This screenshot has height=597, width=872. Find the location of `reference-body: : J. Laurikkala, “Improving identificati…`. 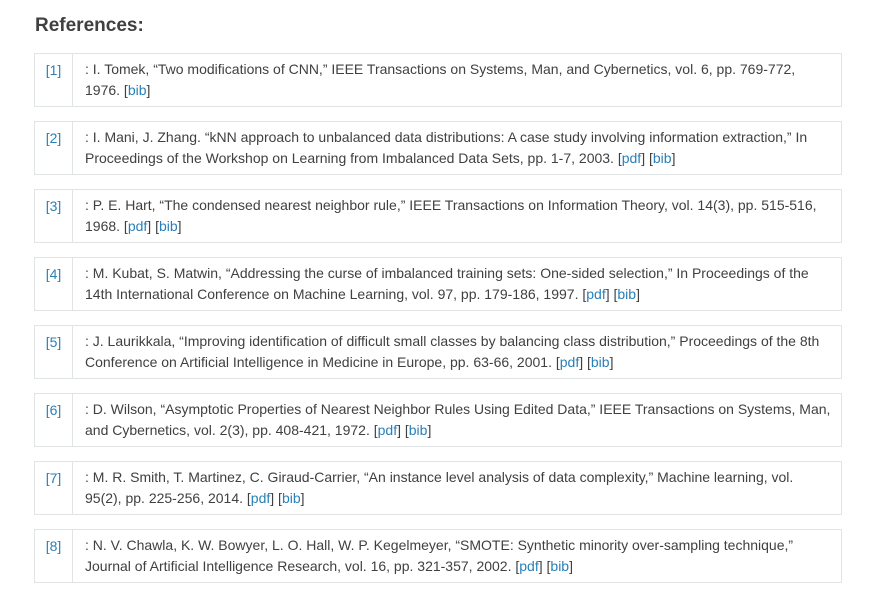

reference-body: : J. Laurikkala, “Improving identificati… is located at coordinates (452, 351).